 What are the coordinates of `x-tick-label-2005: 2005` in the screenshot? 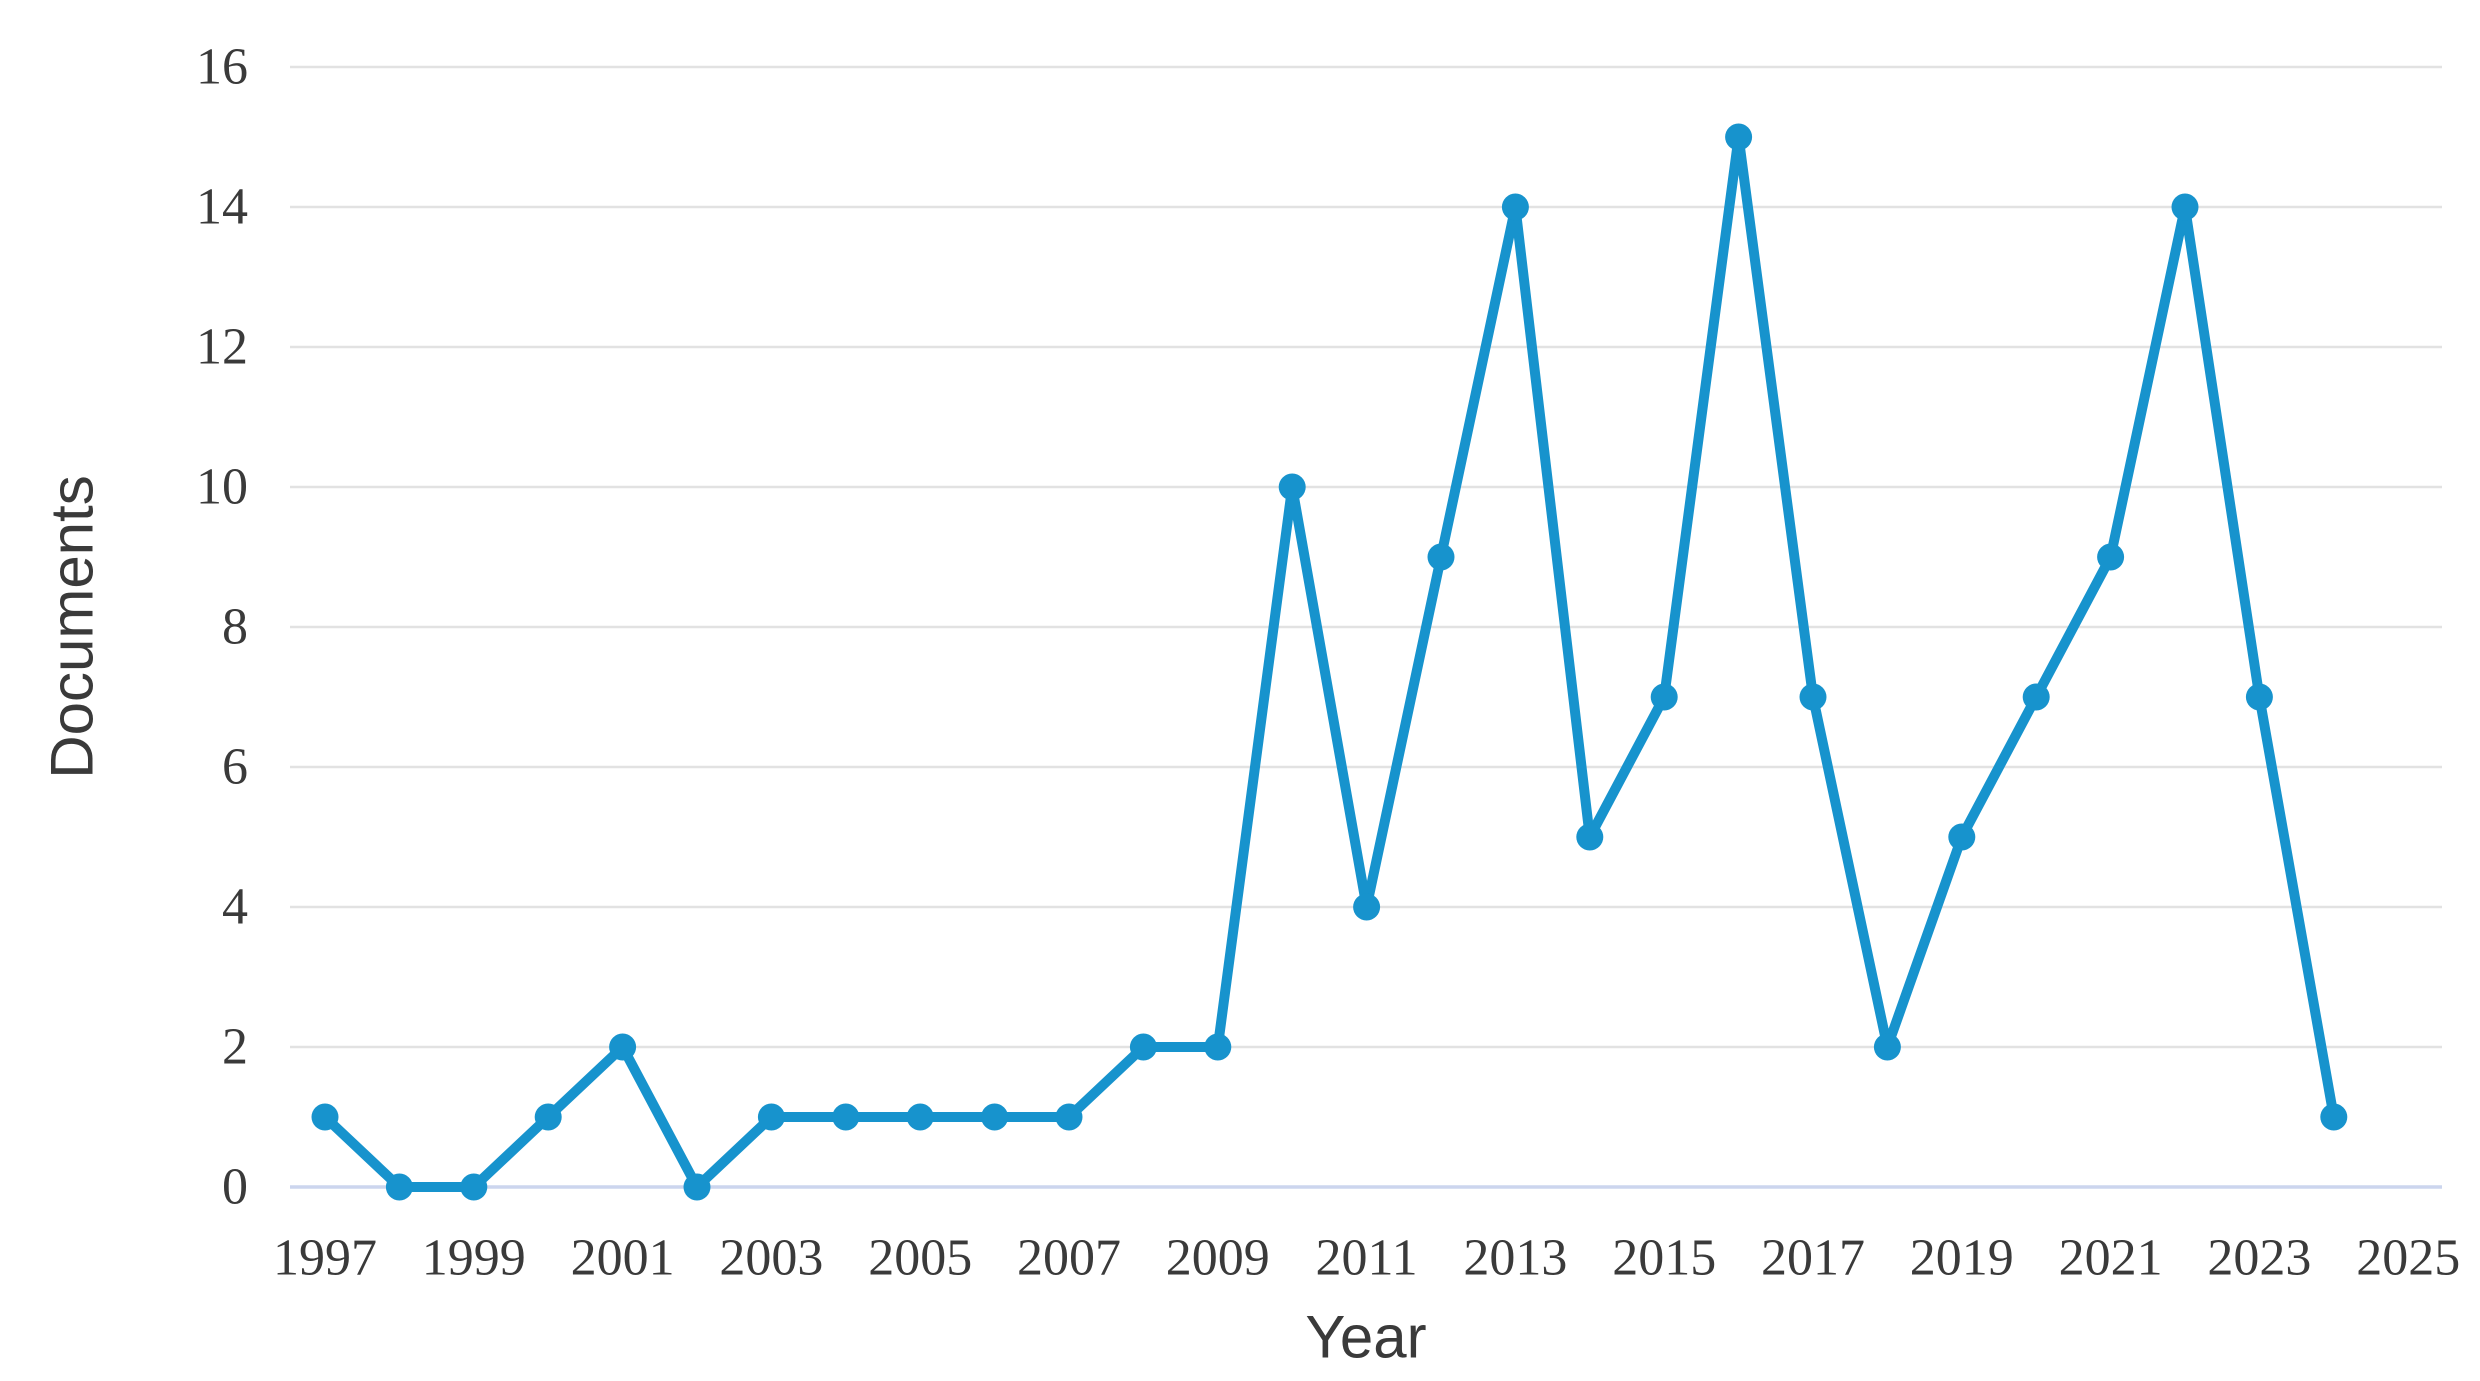 It's located at (920, 1258).